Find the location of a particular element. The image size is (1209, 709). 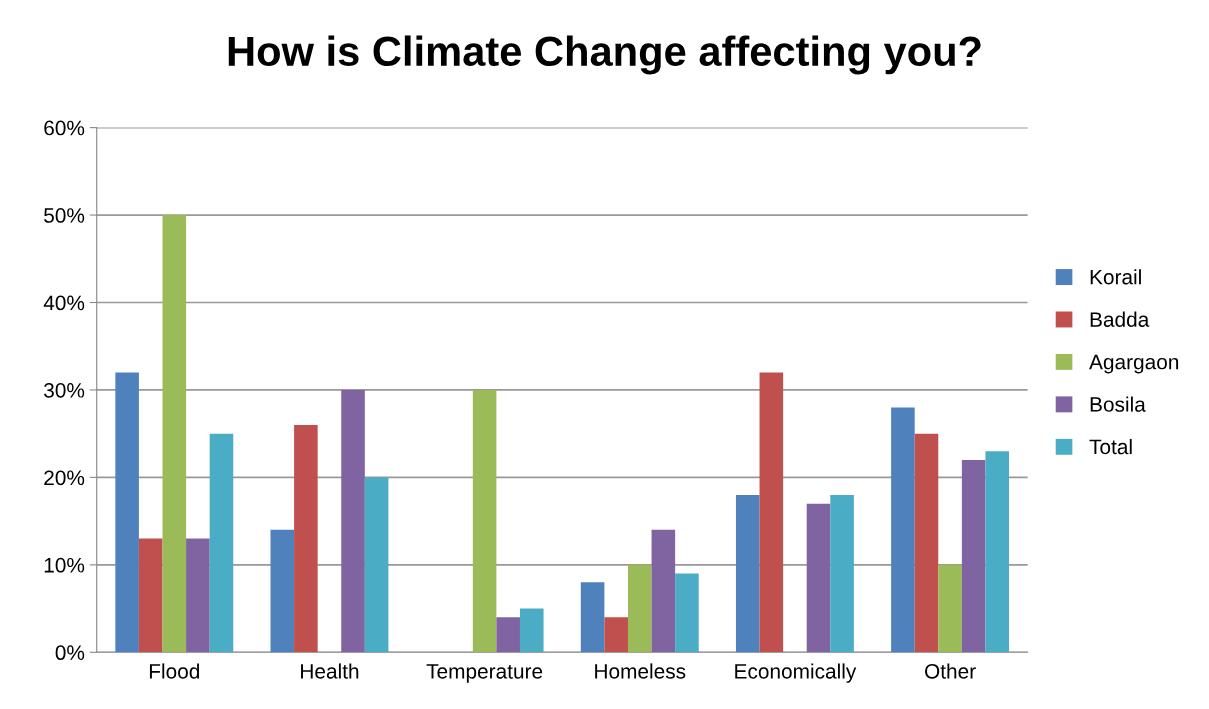

x-tick-label: Homeless is located at coordinates (640, 671).